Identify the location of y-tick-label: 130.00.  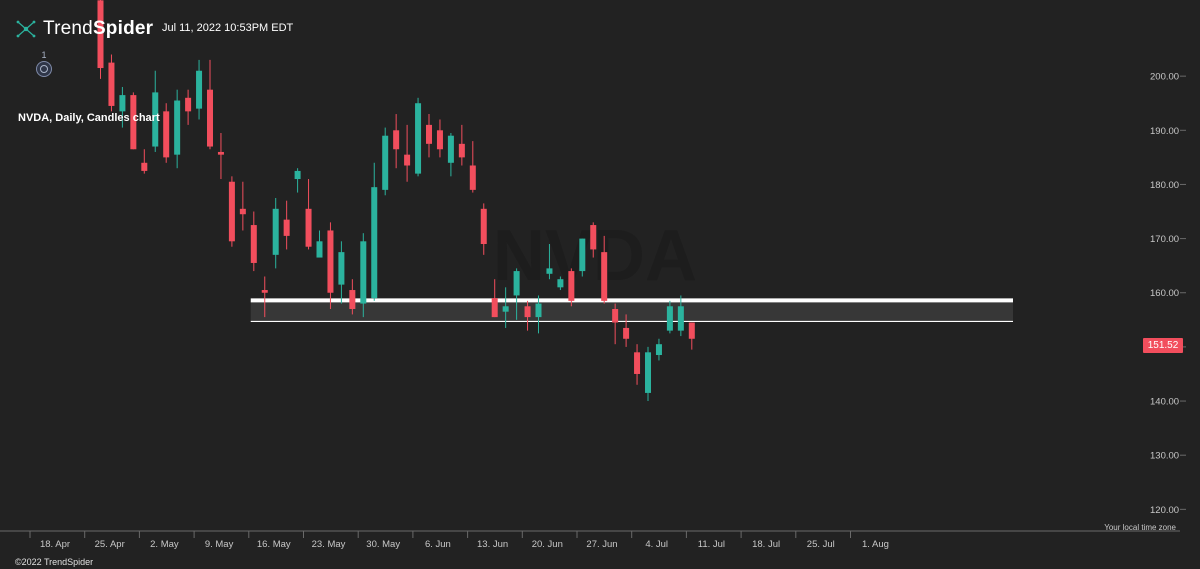
(1164, 456).